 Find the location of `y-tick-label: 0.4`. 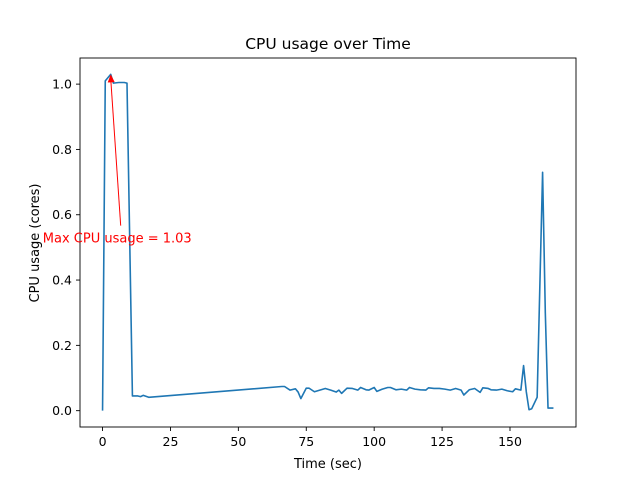

y-tick-label: 0.4 is located at coordinates (62, 280).